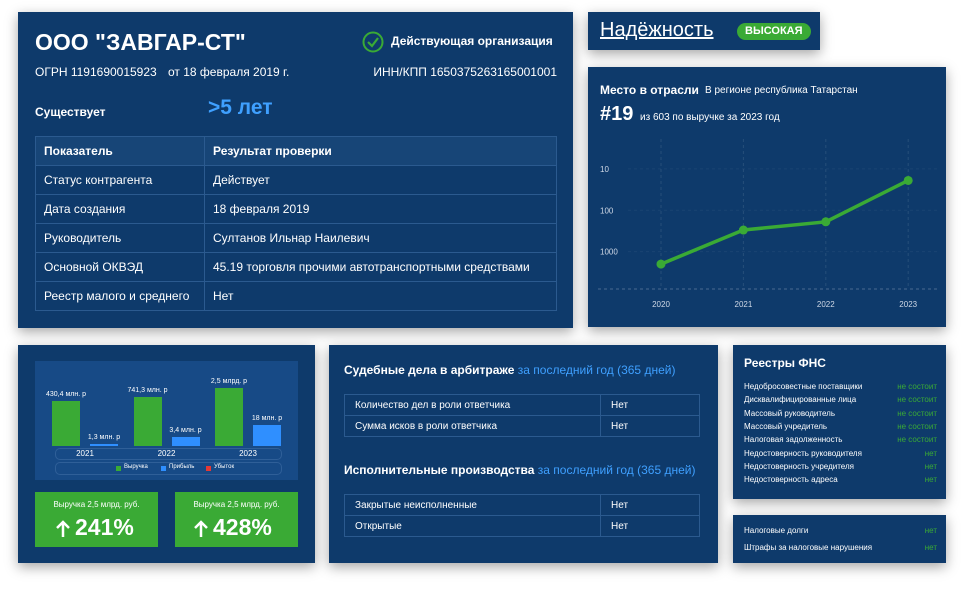  Describe the element at coordinates (791, 480) in the screenshot. I see `registry-name: Недостоверность адреса` at that location.